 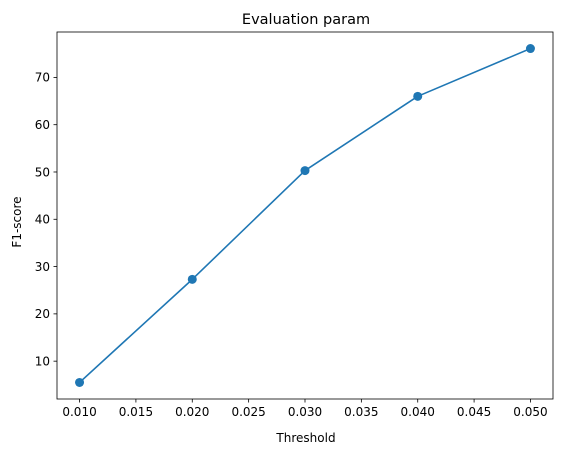 I want to click on y-tick-label: 10, so click(x=42, y=361).